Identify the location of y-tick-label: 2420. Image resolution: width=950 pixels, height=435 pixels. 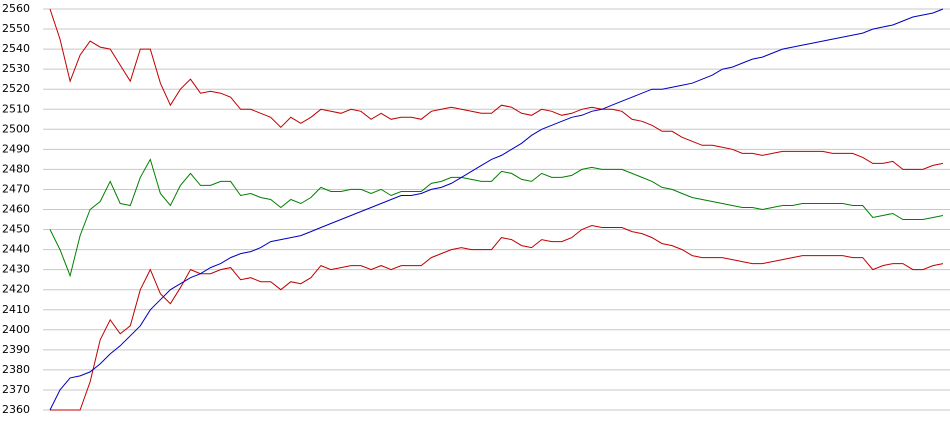
(16, 289).